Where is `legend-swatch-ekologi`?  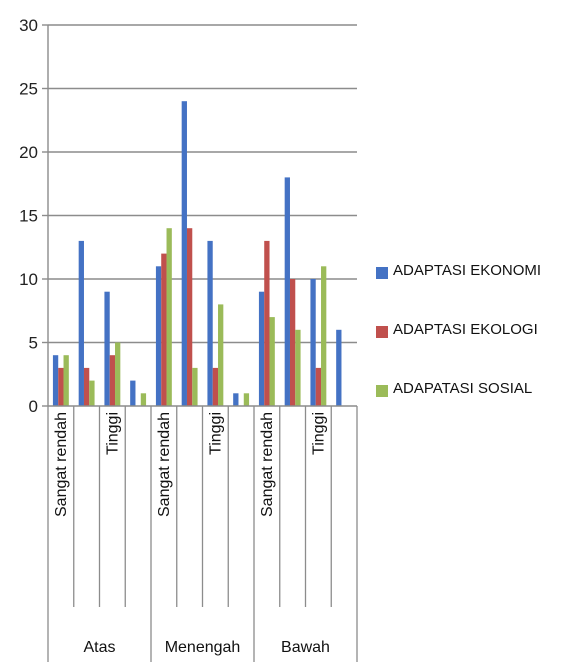
legend-swatch-ekologi is located at coordinates (382, 332).